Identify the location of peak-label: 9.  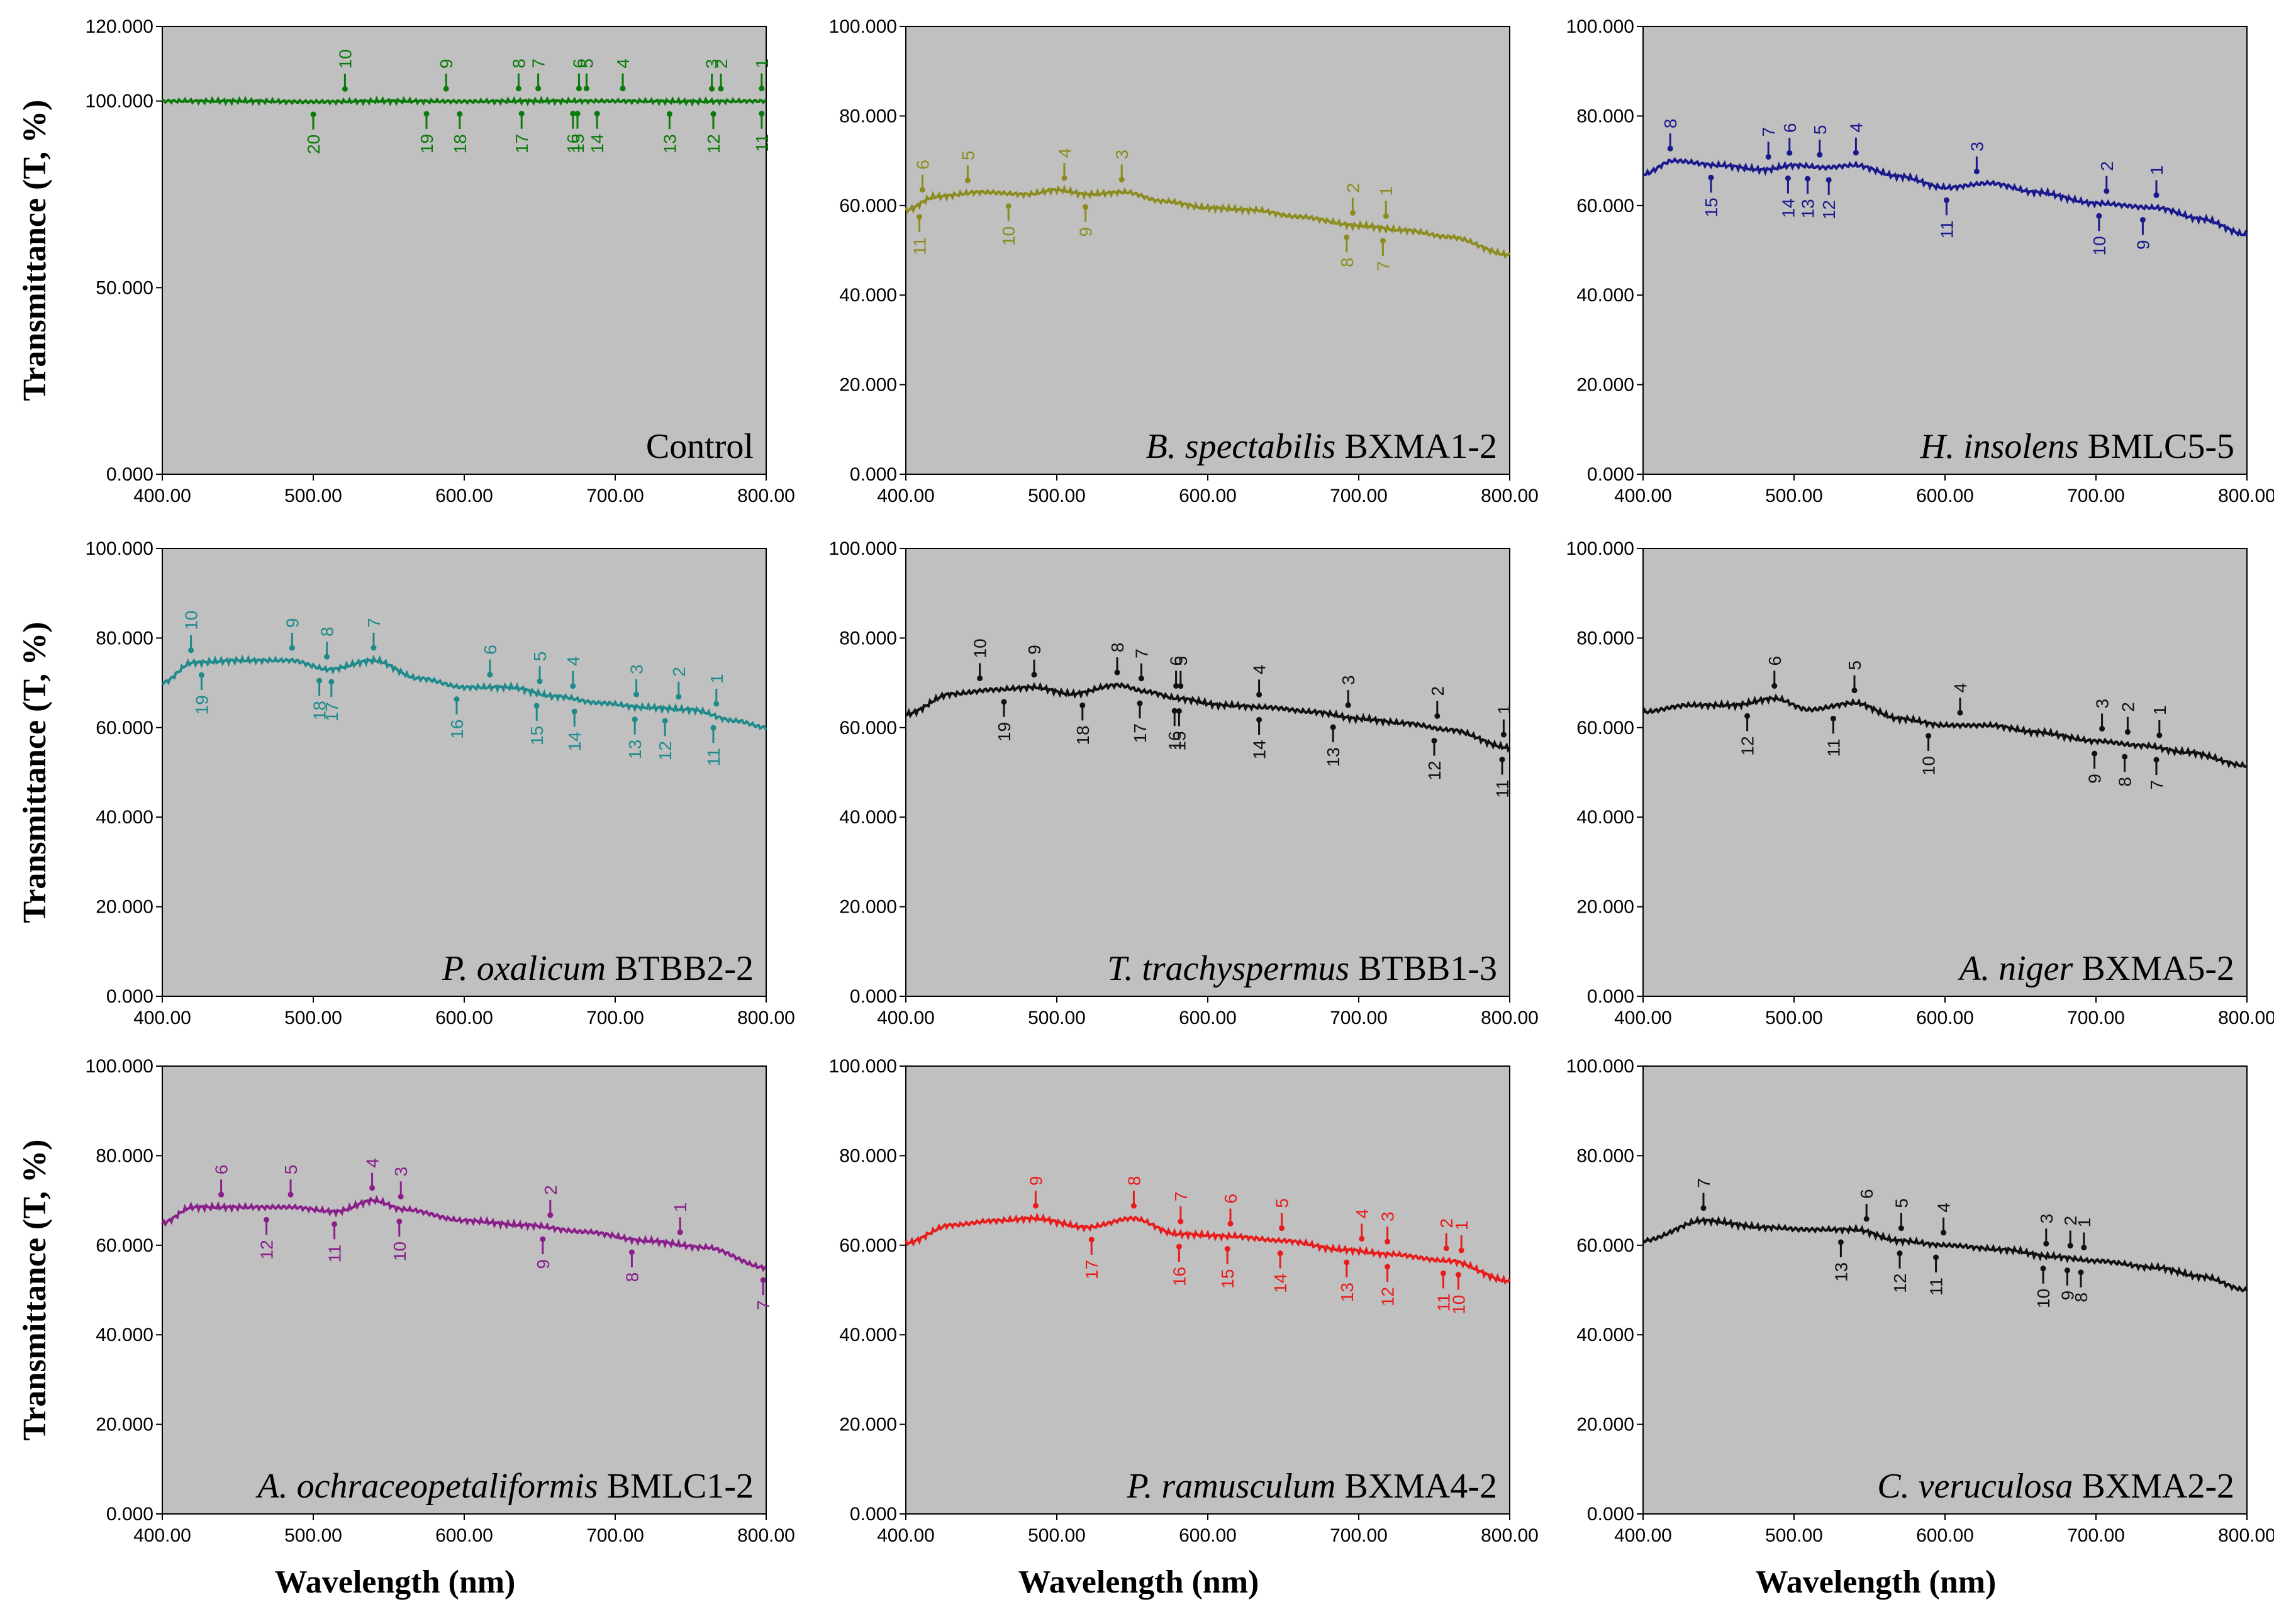
(2067, 1296).